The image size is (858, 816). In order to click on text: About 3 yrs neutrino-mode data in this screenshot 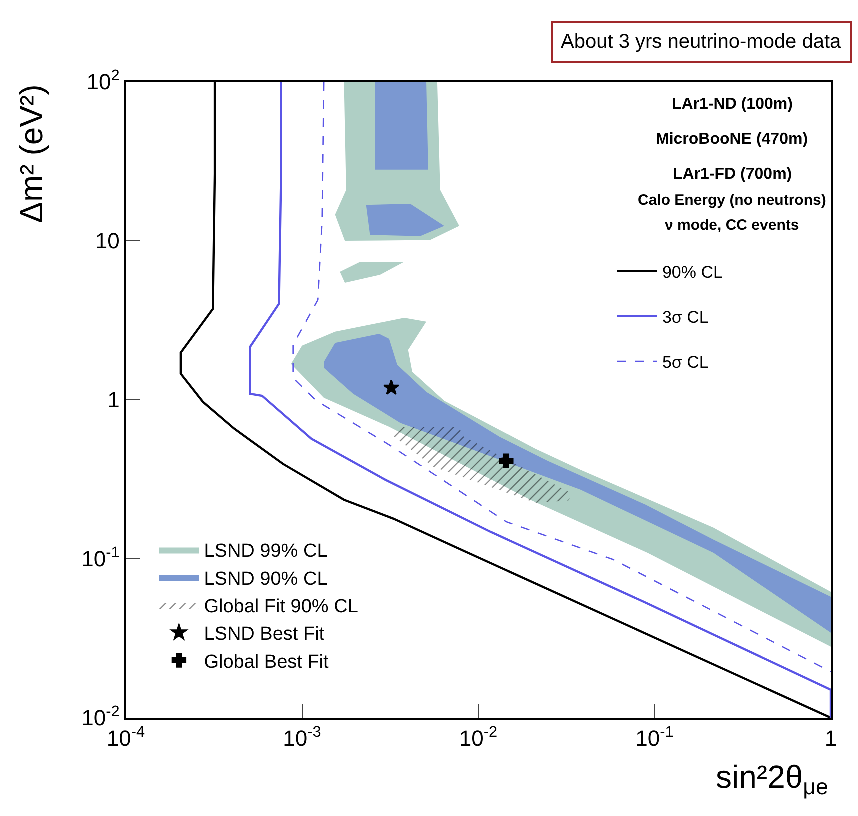, I will do `click(701, 42)`.